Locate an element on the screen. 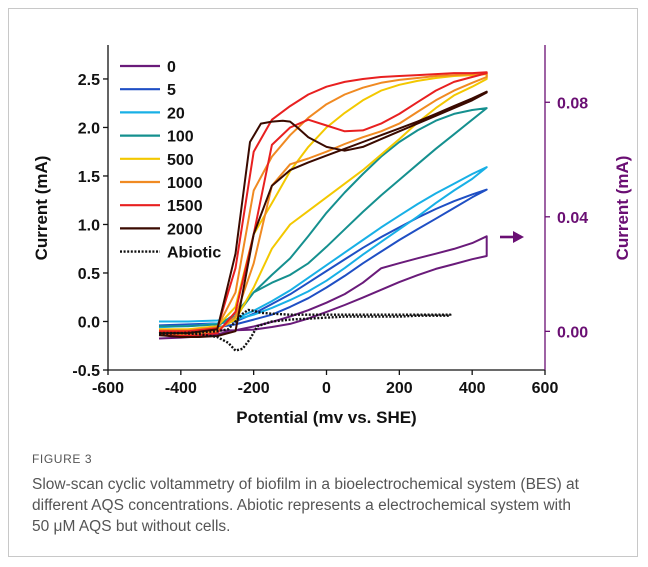  y-tick-label: 2.0 is located at coordinates (89, 128).